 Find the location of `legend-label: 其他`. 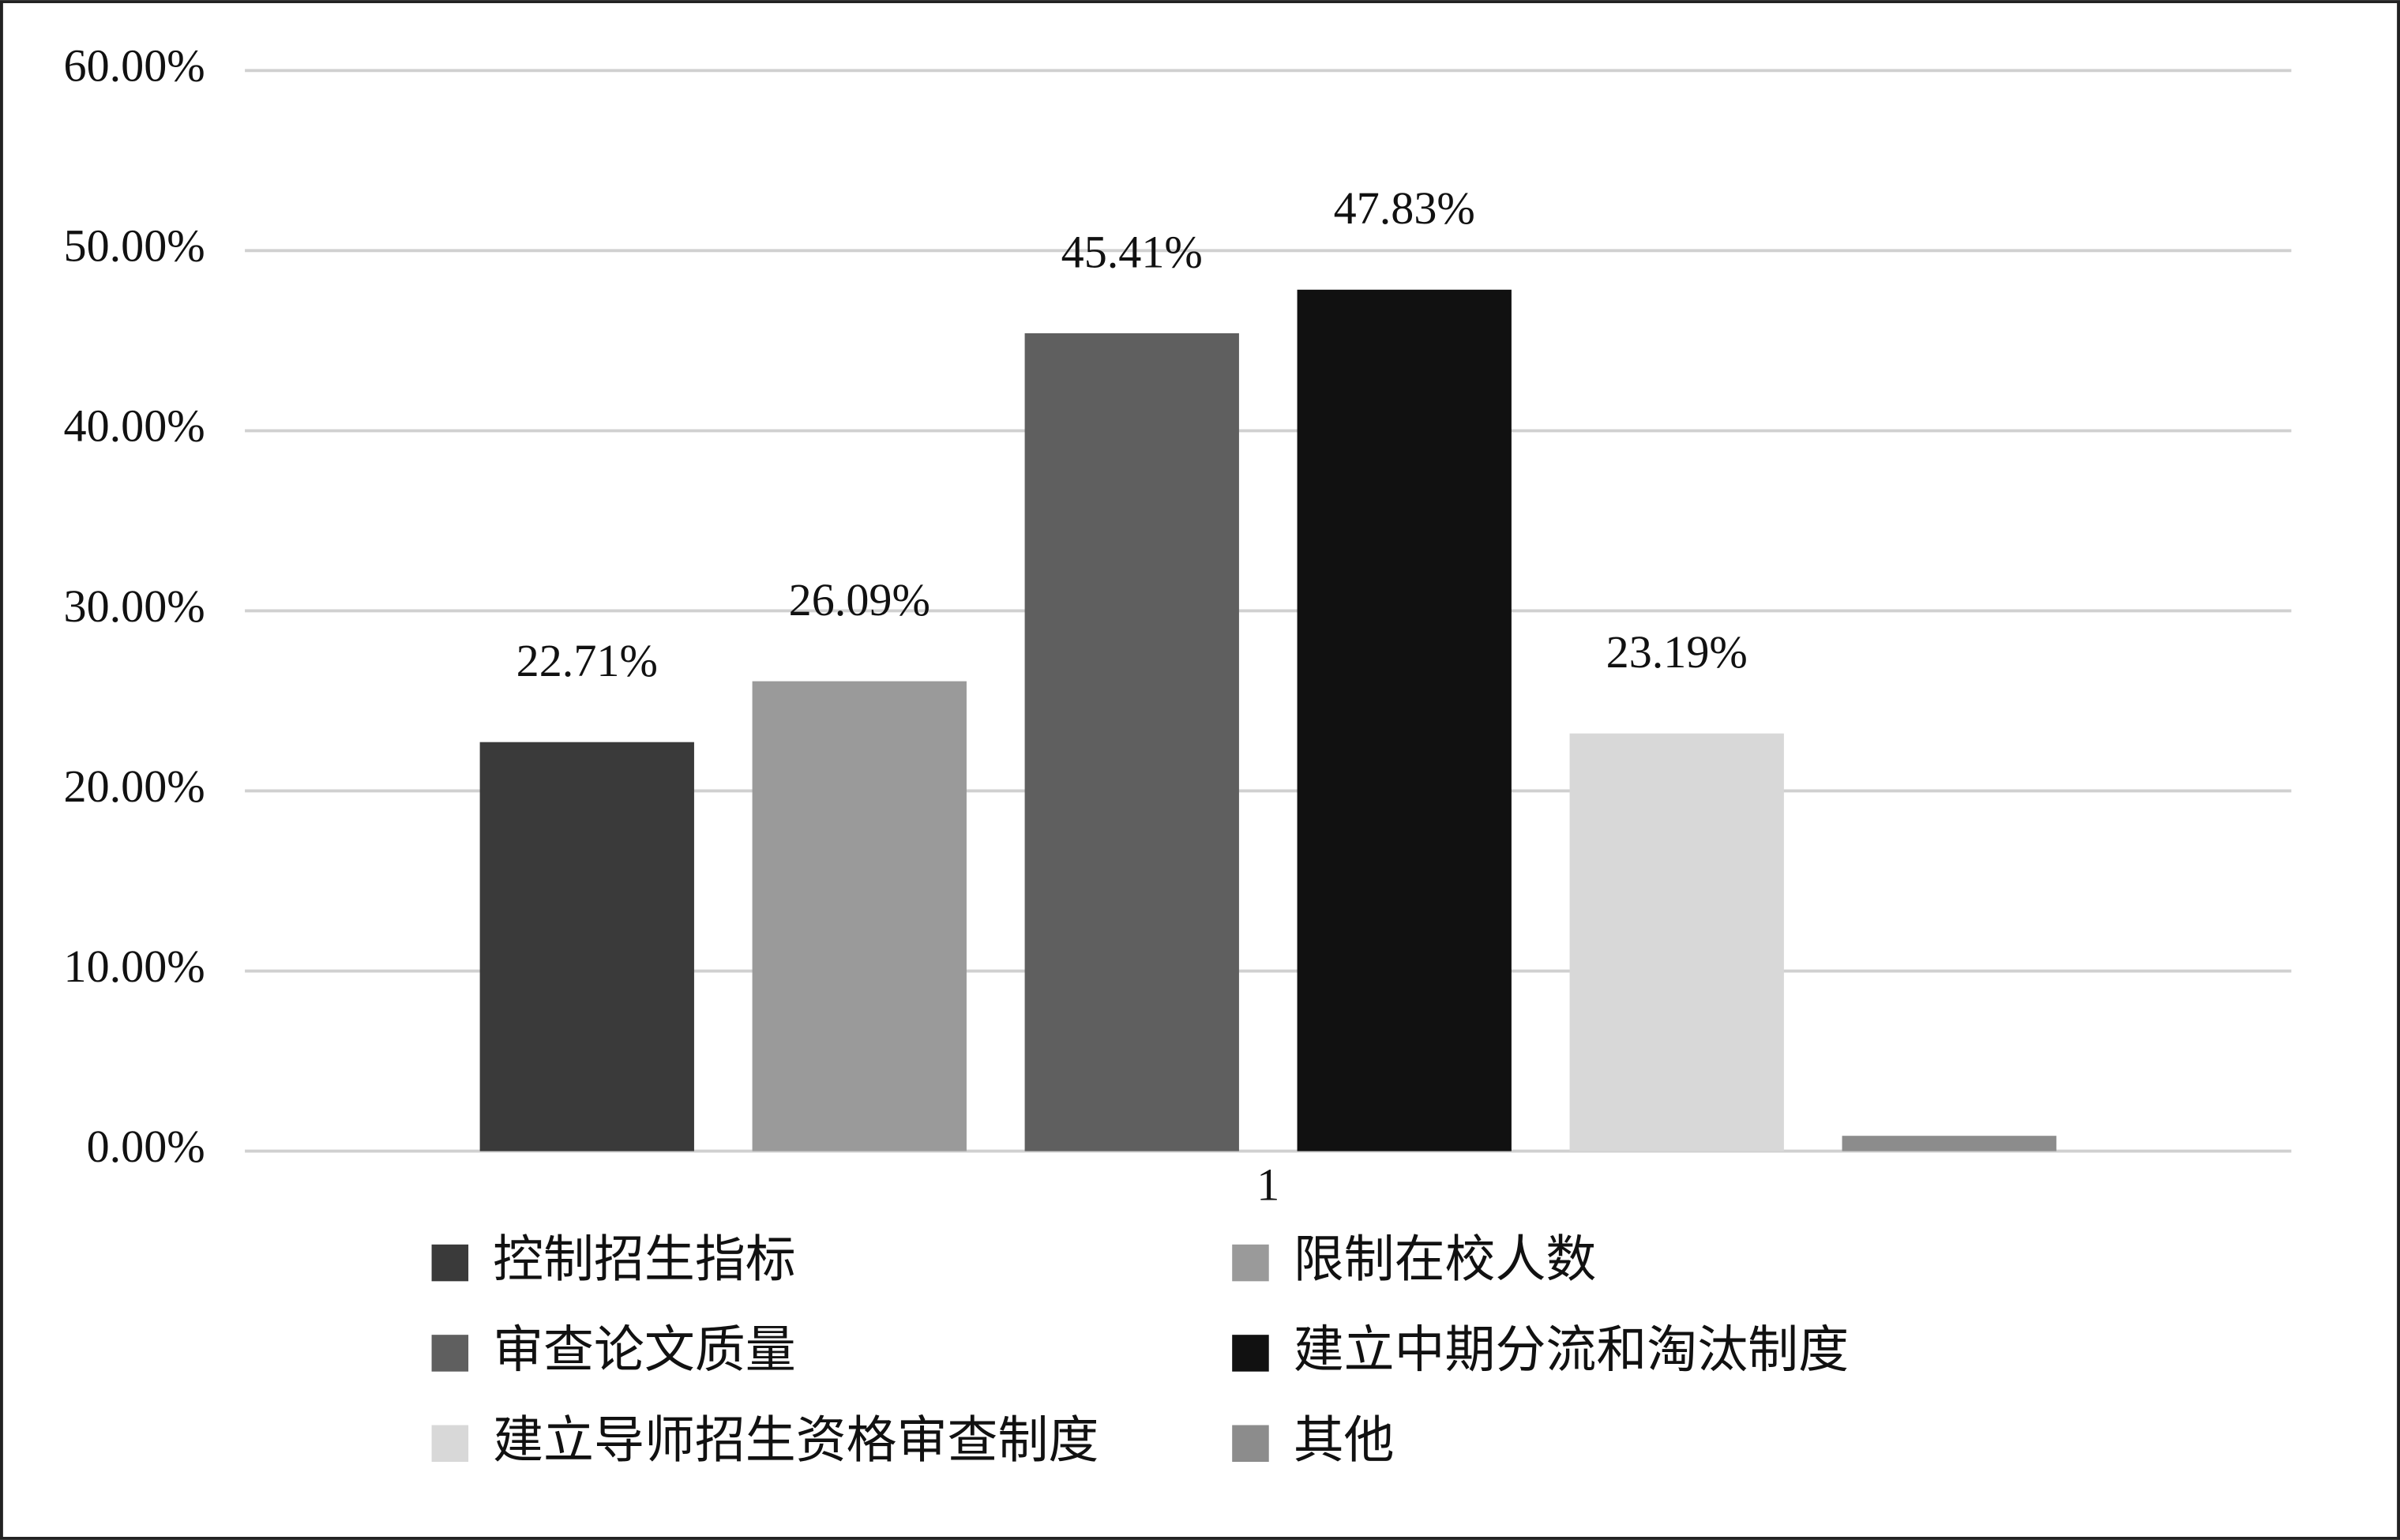

legend-label: 其他 is located at coordinates (1345, 1440).